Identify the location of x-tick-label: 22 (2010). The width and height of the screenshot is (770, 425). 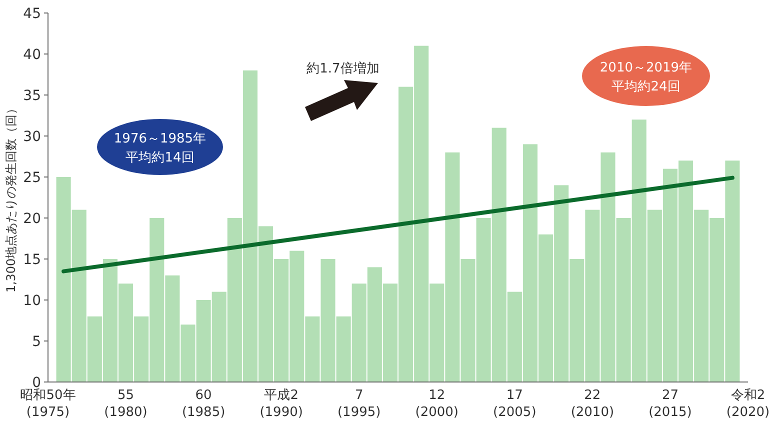
(592, 404).